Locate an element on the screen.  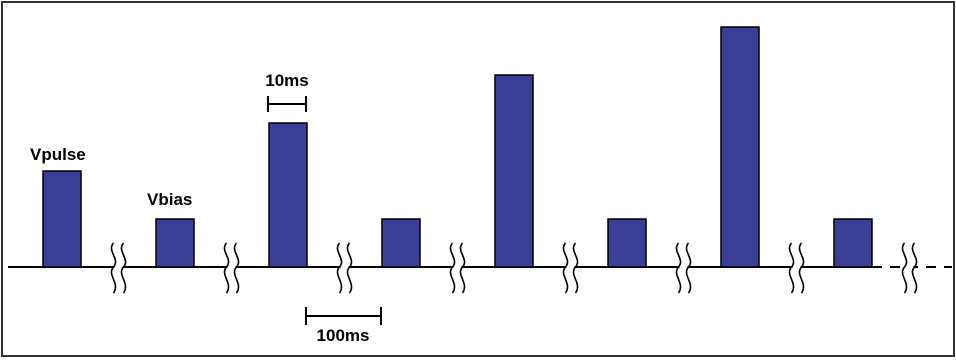
period-marker: 100ms is located at coordinates (343, 326).